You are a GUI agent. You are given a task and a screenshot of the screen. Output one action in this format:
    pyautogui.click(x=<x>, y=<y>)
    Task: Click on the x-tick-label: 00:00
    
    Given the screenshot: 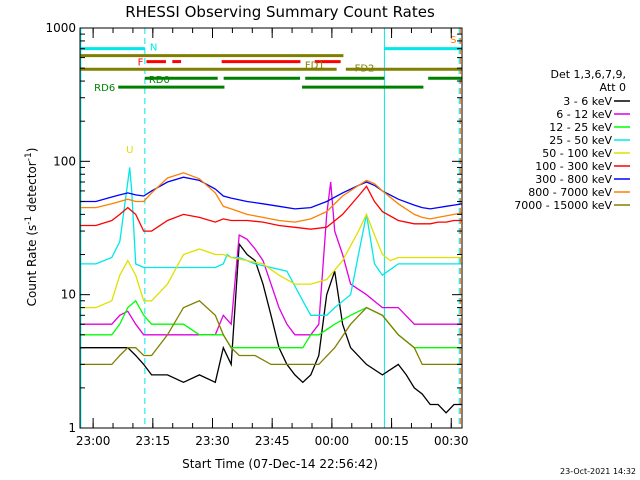 What is the action you would take?
    pyautogui.click(x=332, y=441)
    